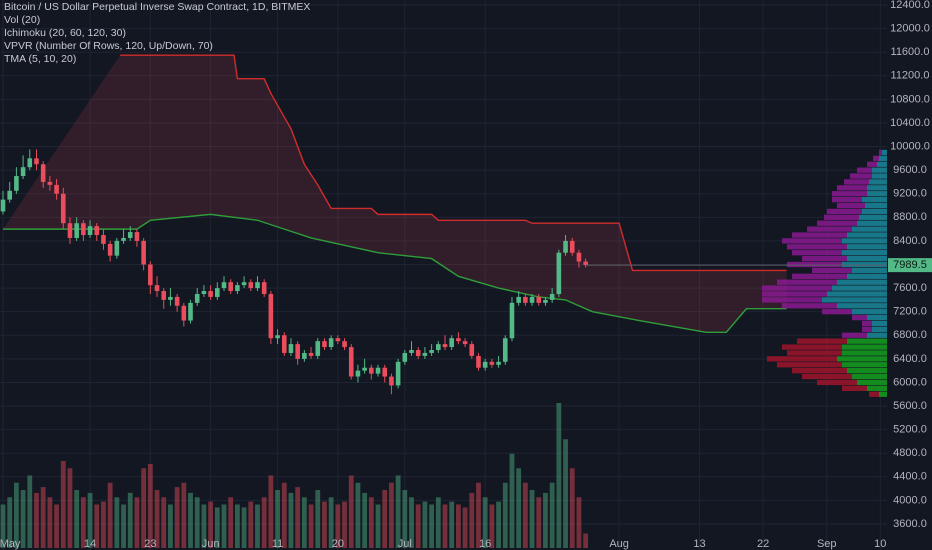 This screenshot has width=932, height=550. Describe the element at coordinates (910, 241) in the screenshot. I see `y-tick-label: 8400.0` at that location.